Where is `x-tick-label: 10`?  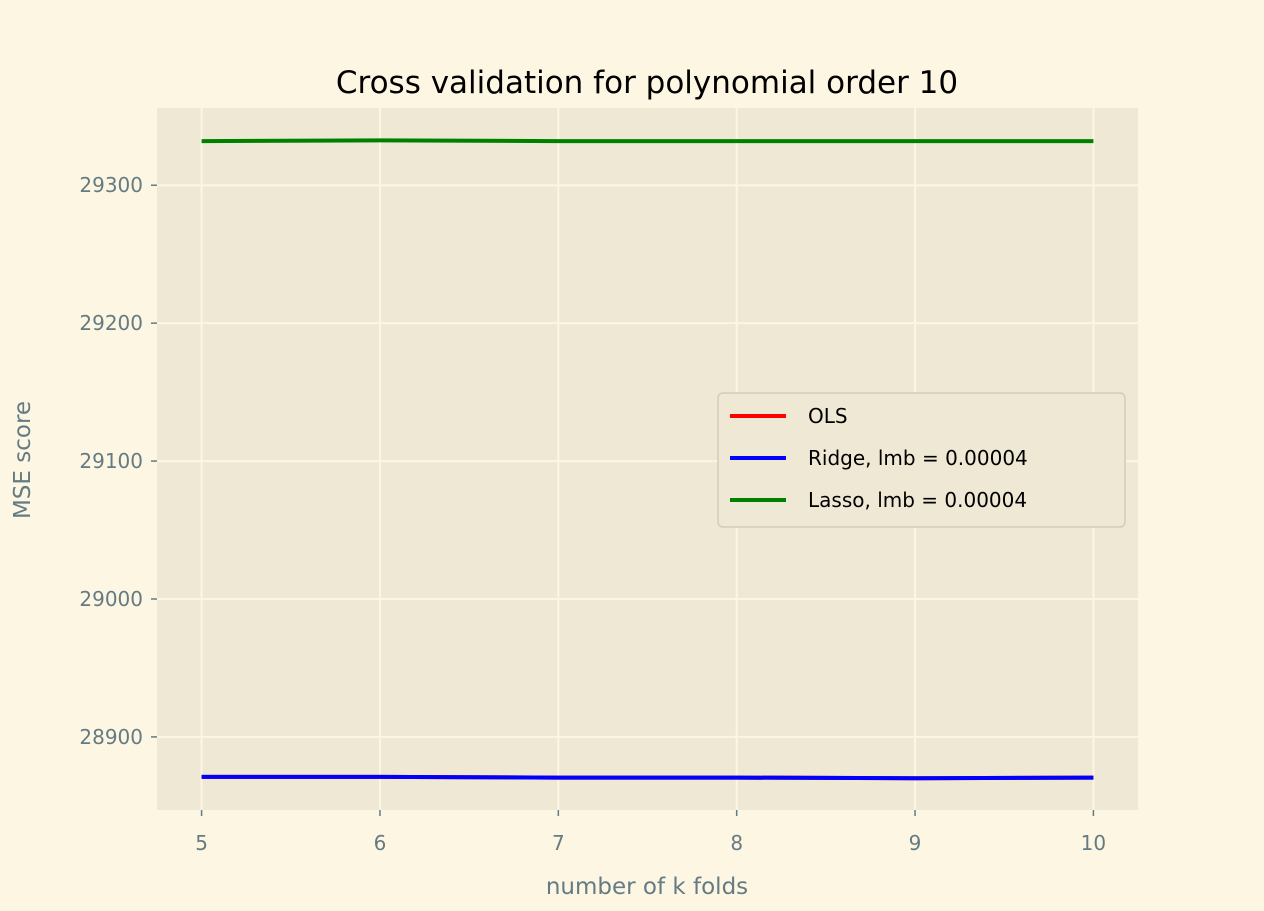 x-tick-label: 10 is located at coordinates (1093, 843).